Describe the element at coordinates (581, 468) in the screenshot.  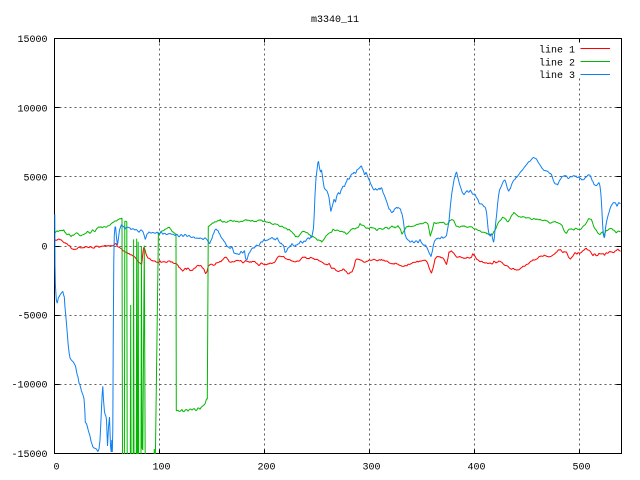
I see `svg-text: 500` at that location.